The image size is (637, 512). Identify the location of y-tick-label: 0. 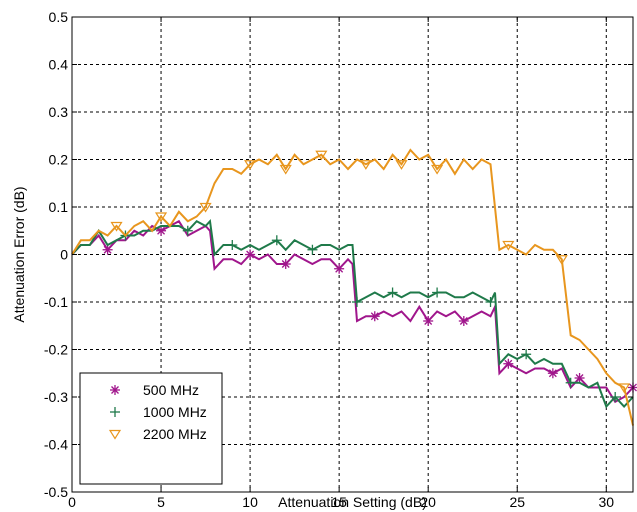
(64, 255).